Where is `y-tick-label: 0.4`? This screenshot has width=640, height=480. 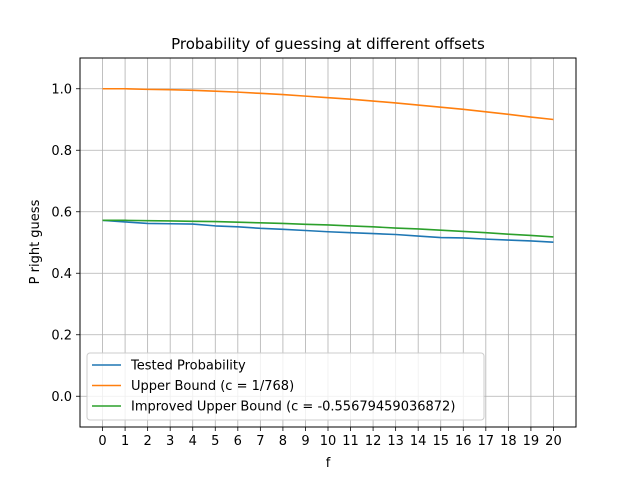
y-tick-label: 0.4 is located at coordinates (61, 274).